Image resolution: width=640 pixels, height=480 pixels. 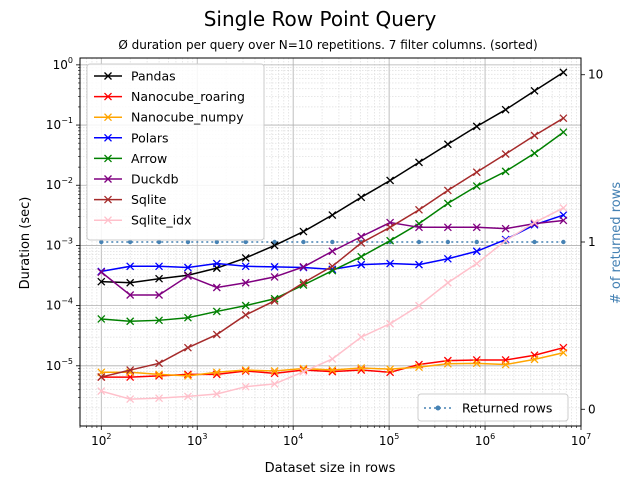 I want to click on y-tick-label: 10⁻³, so click(x=59, y=244).